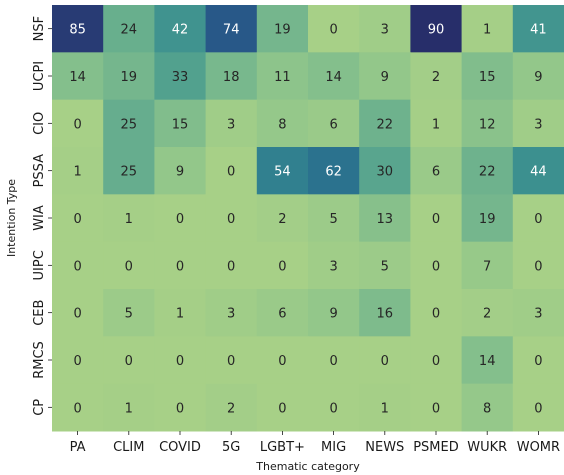  I want to click on cell-value-label: 24, so click(129, 30).